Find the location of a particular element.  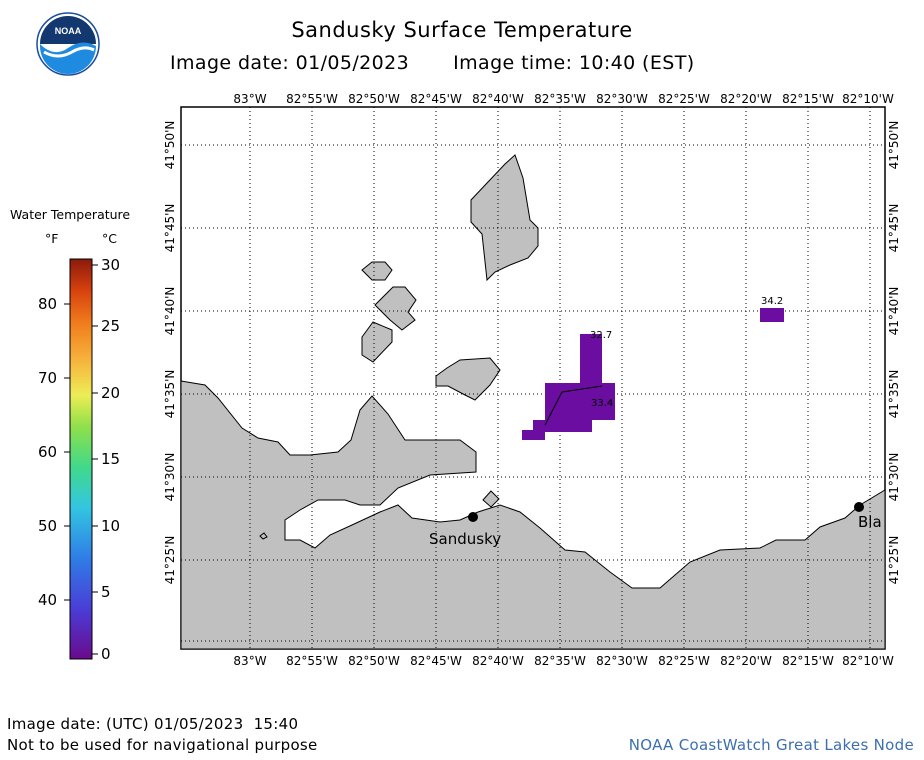

cloud-patch-b is located at coordinates (395, 308).